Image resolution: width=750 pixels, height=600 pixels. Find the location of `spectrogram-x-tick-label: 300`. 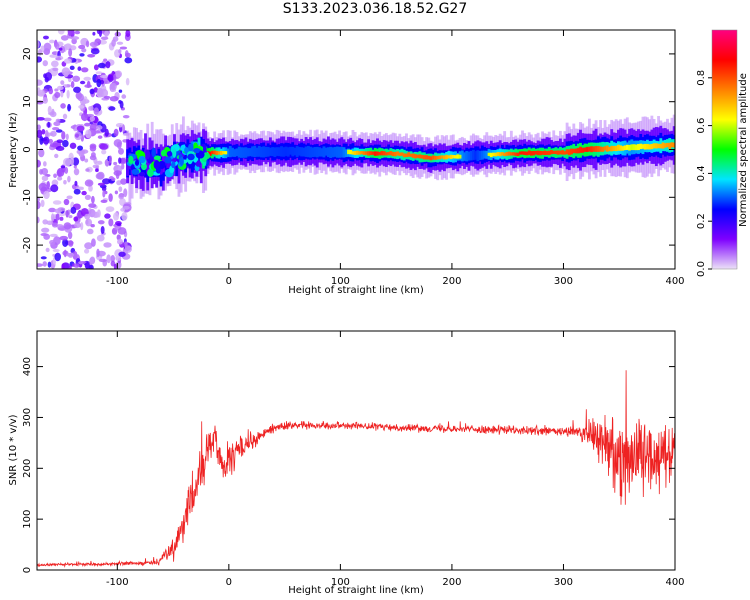

spectrogram-x-tick-label: 300 is located at coordinates (563, 281).